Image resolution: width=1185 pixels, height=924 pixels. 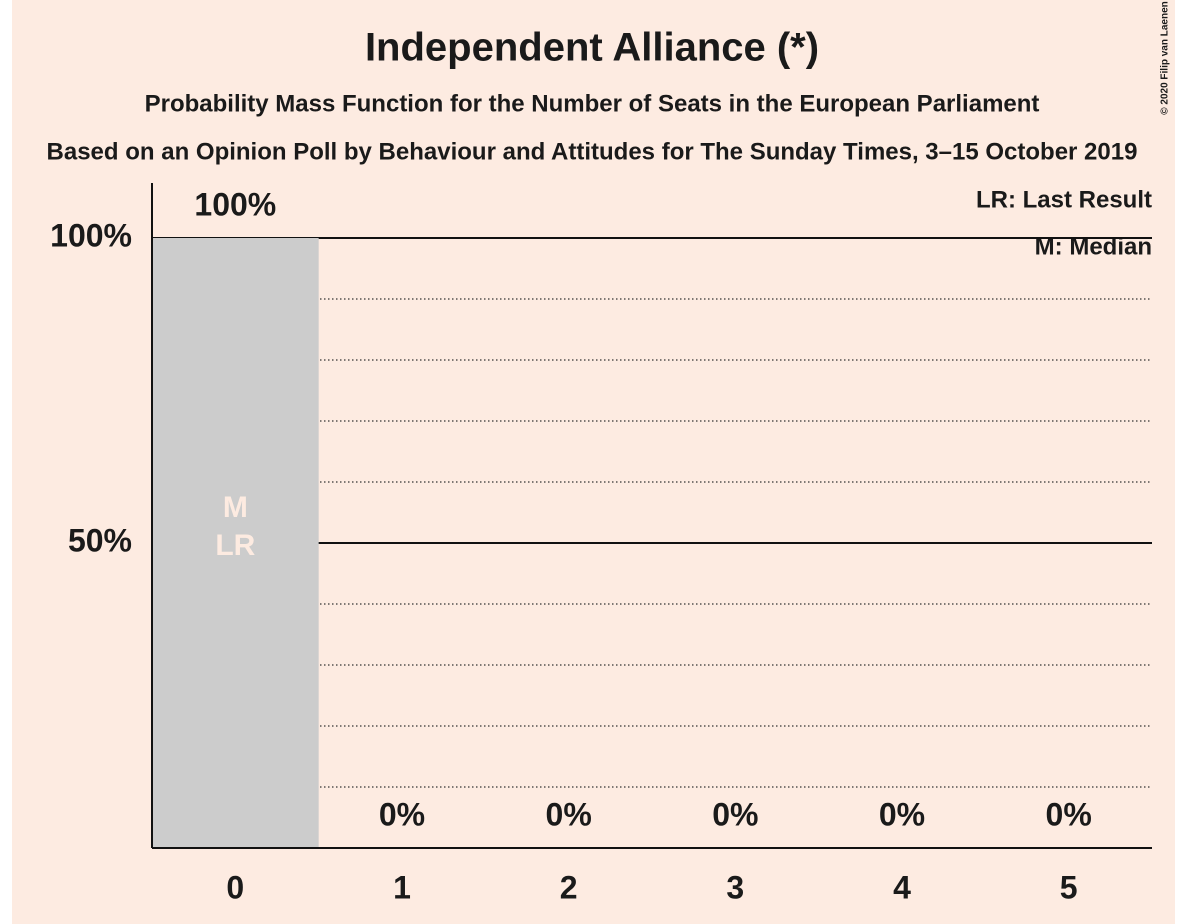 I want to click on bar-annotation: LR, so click(x=235, y=545).